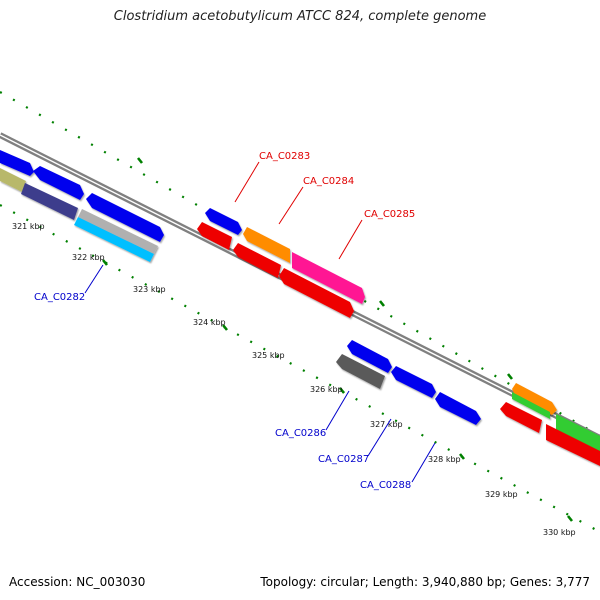 The width and height of the screenshot is (600, 600). What do you see at coordinates (389, 214) in the screenshot?
I see `gene-label-ca0285: CA_C0285` at bounding box center [389, 214].